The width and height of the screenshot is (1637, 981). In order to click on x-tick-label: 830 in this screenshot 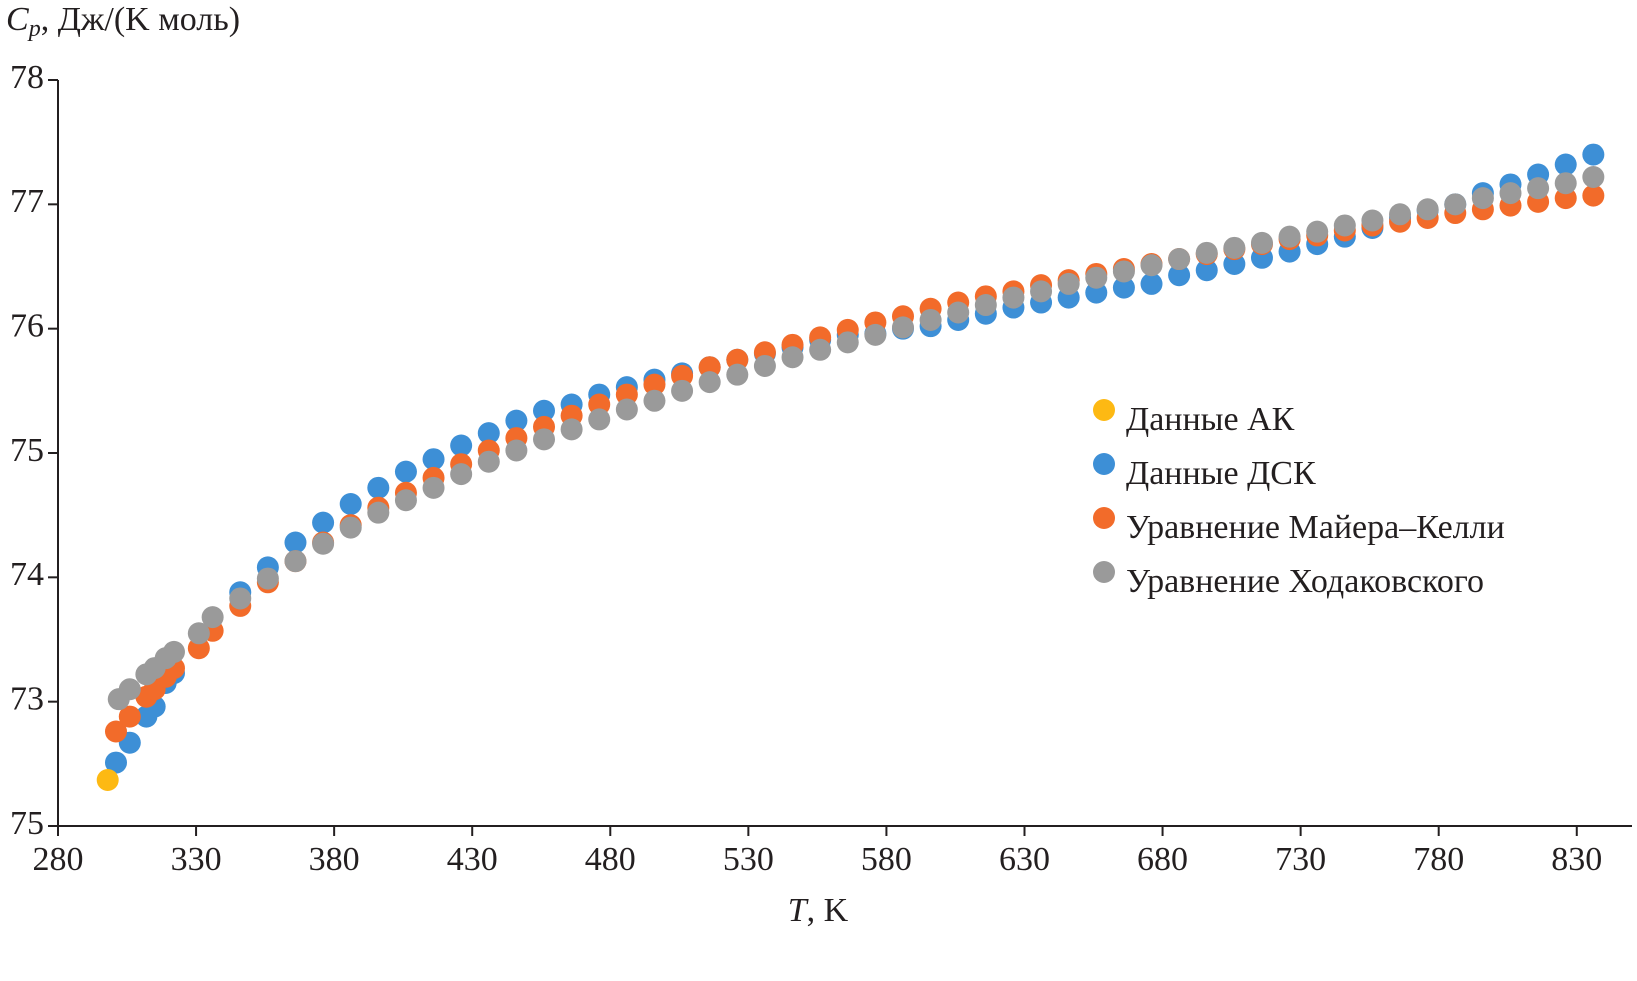, I will do `click(1576, 859)`.